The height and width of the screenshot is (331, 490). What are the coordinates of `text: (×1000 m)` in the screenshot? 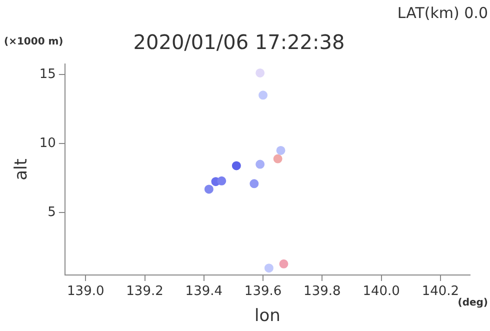 It's located at (34, 42).